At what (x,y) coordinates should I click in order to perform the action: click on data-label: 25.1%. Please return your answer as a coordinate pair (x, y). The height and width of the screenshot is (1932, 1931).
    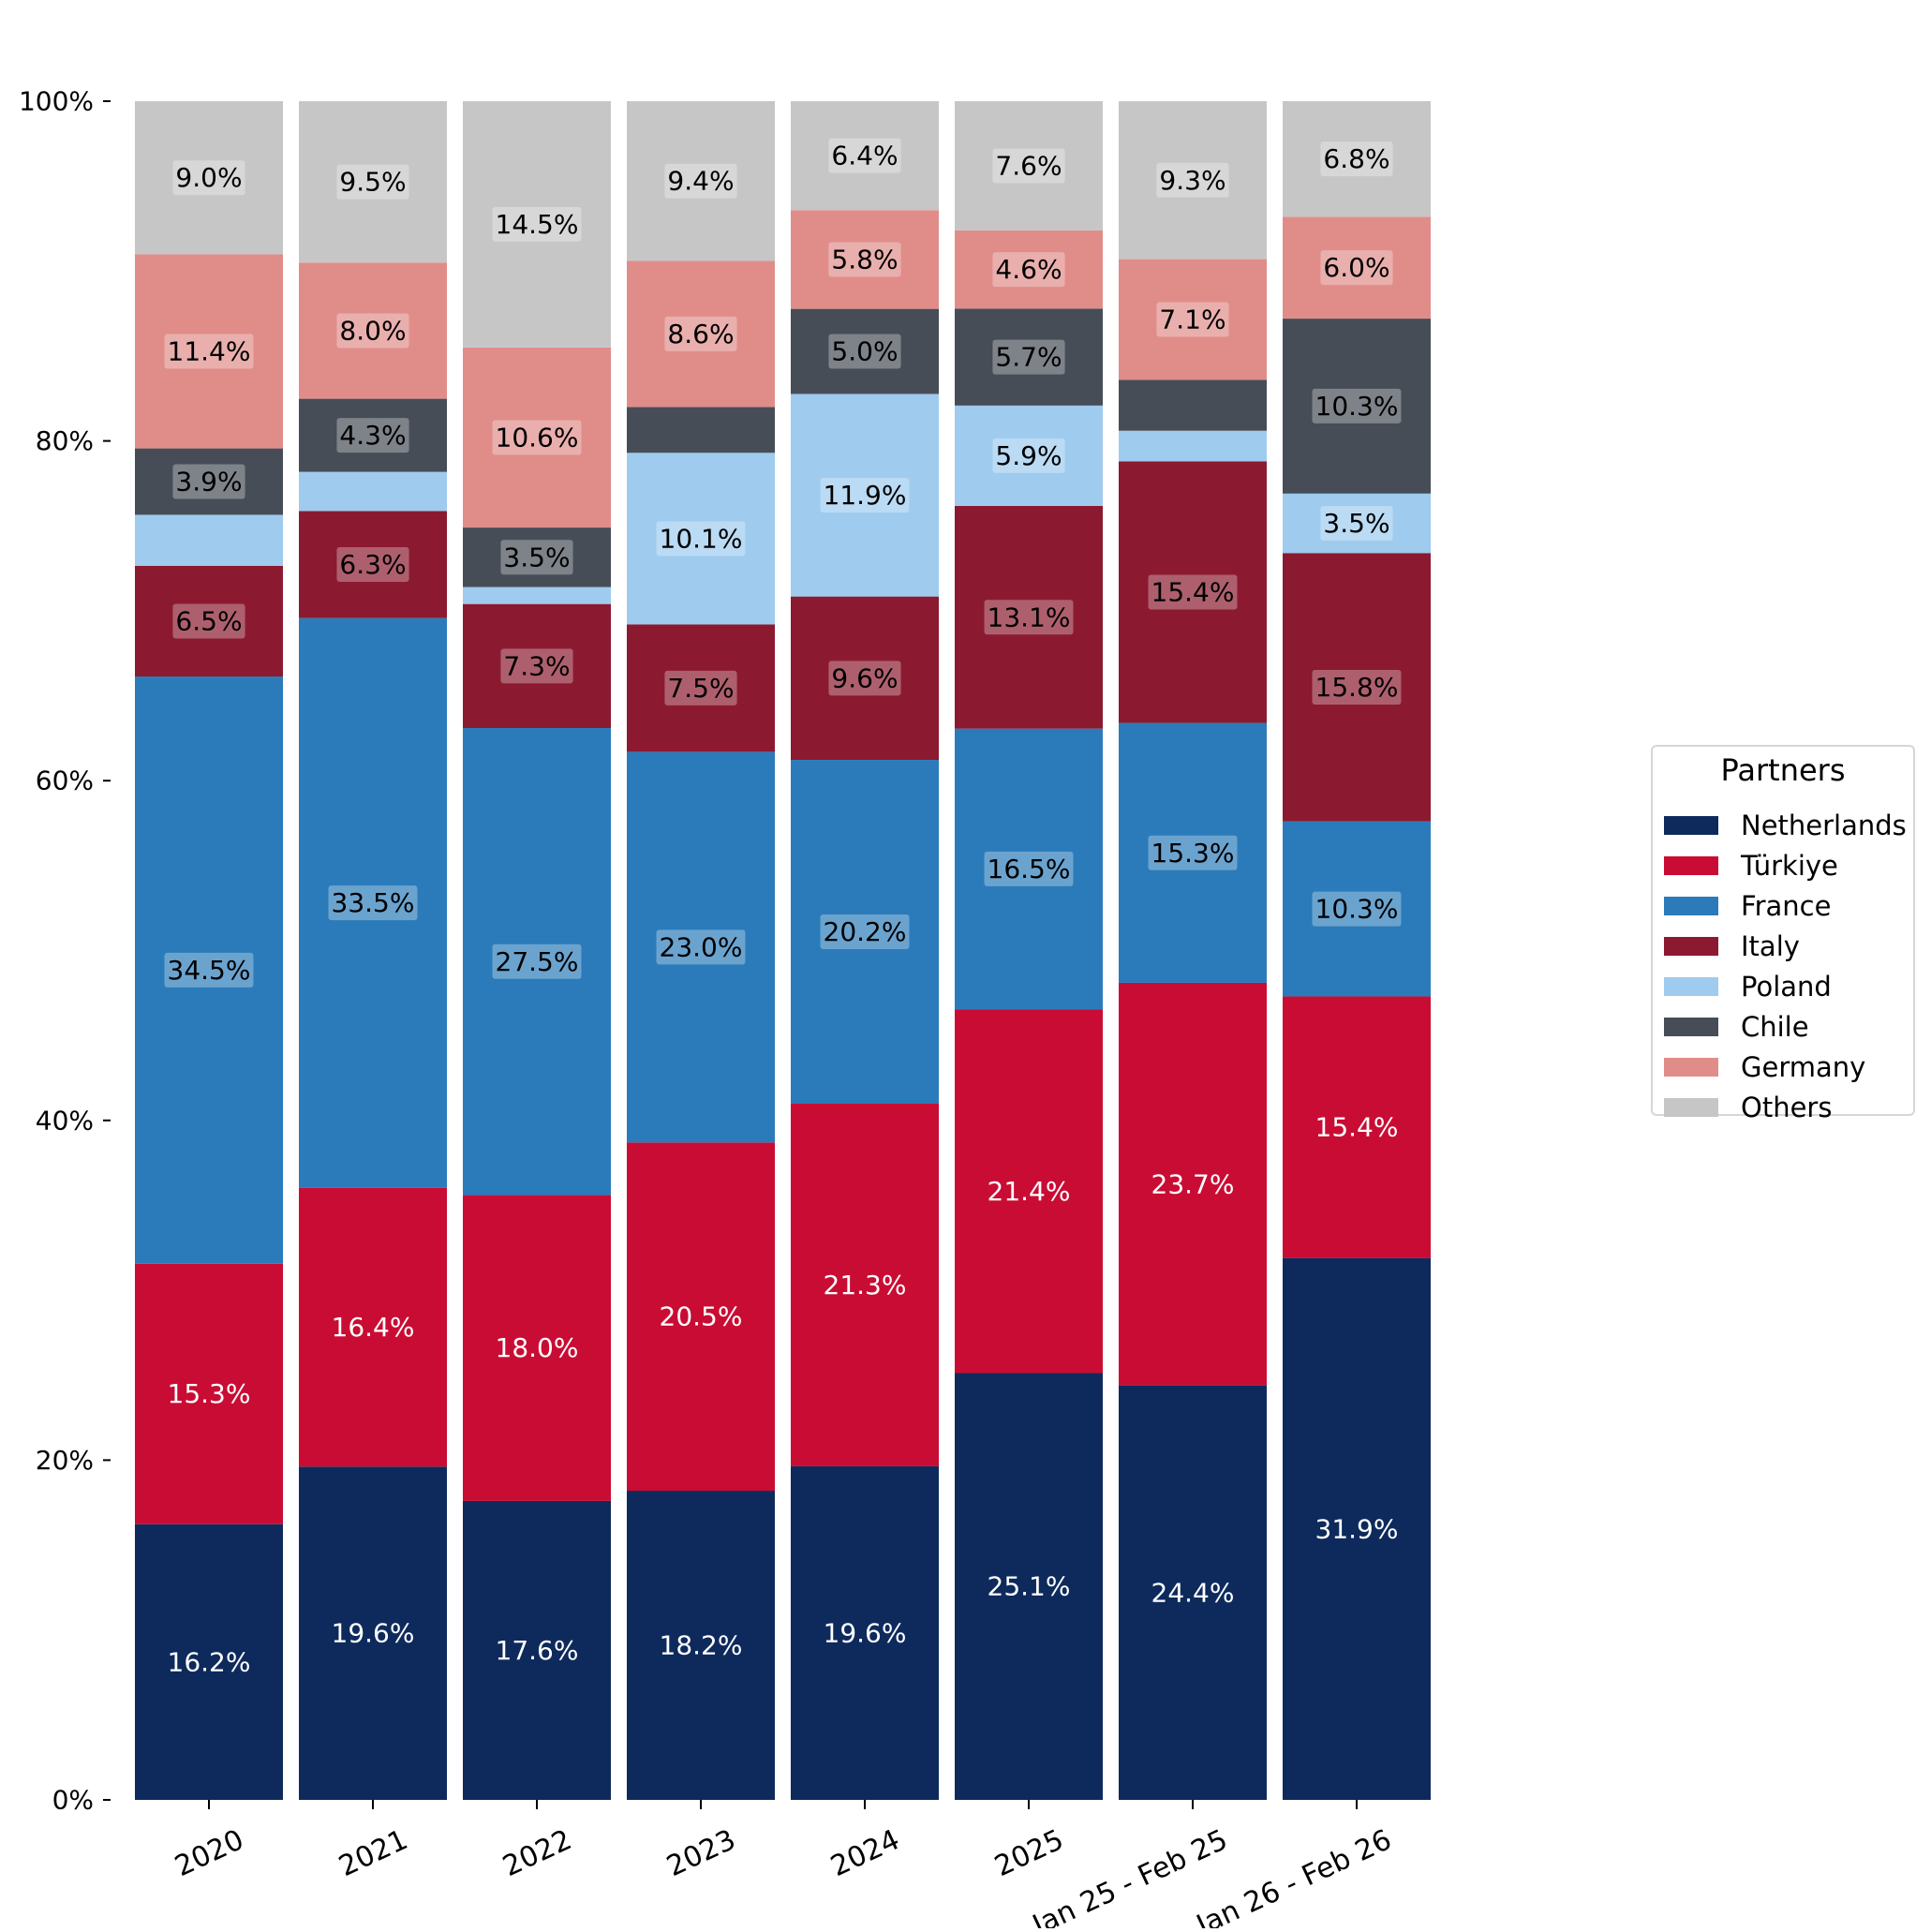
    Looking at the image, I should click on (1029, 1587).